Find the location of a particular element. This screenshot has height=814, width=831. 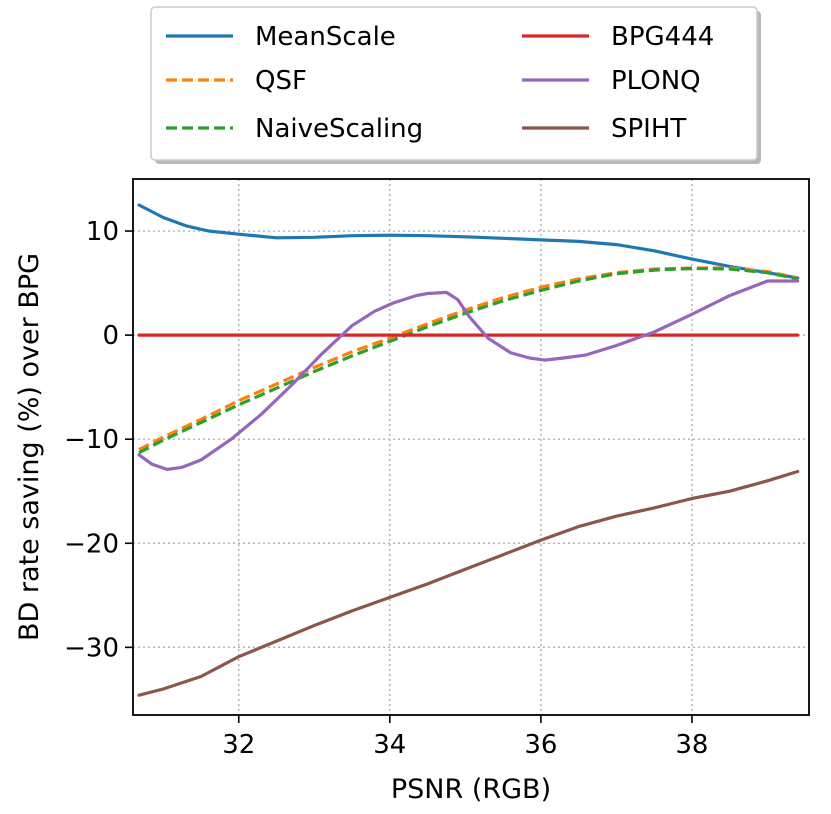

x-tick-label: 36 is located at coordinates (540, 745).